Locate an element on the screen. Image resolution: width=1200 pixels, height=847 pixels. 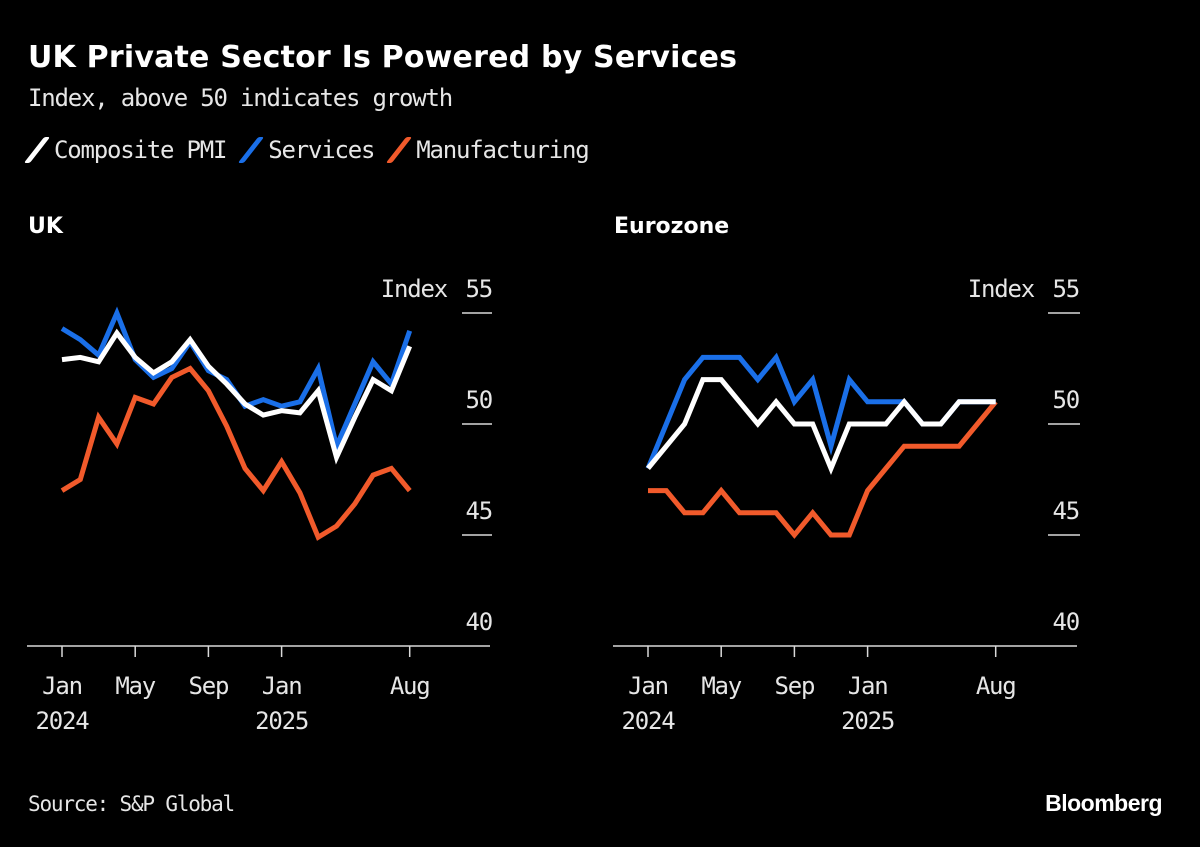
eurozone-xtick-label-0: Jan is located at coordinates (648, 686).